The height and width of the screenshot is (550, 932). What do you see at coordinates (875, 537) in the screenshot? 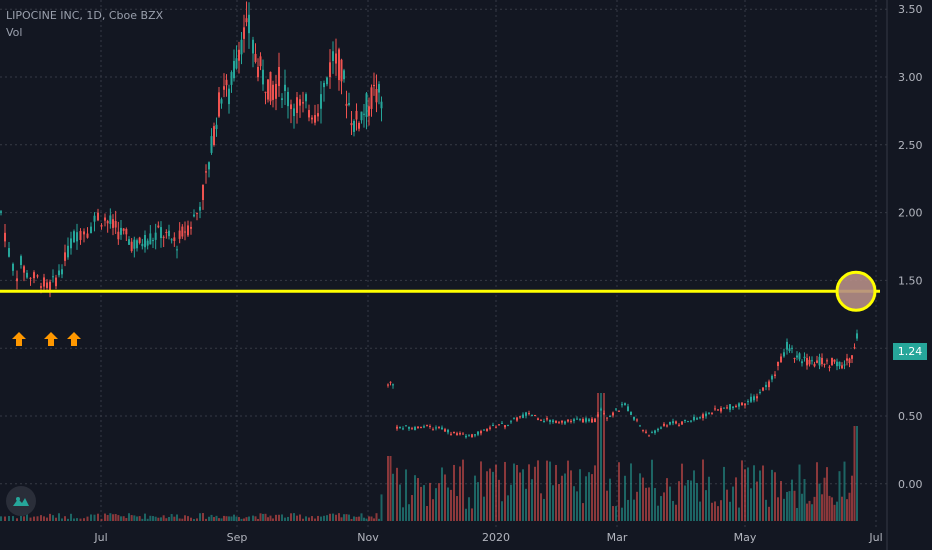
I see `x-tick-label: Jul` at bounding box center [875, 537].